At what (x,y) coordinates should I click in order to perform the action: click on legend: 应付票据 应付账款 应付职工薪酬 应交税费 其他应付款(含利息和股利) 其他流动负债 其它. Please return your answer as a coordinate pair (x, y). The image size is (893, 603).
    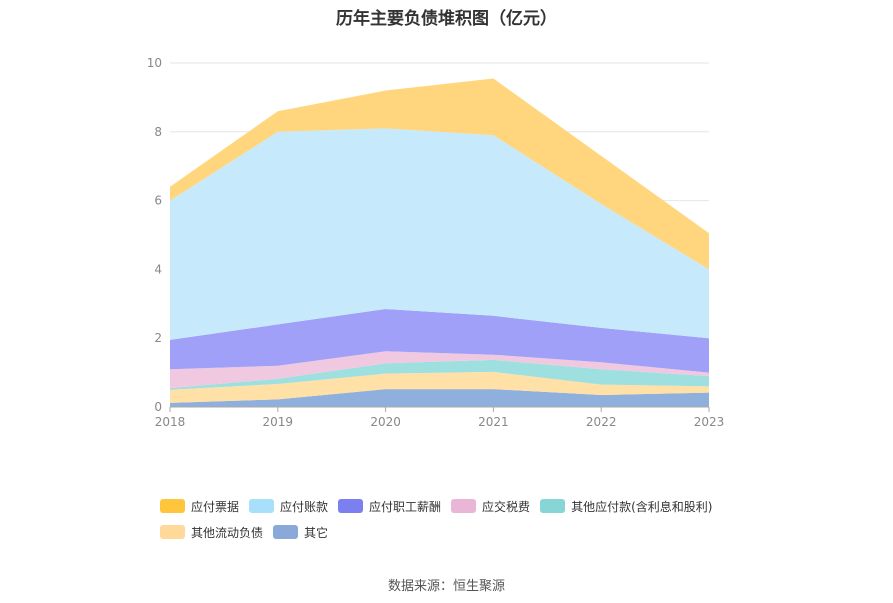
    Looking at the image, I should click on (480, 522).